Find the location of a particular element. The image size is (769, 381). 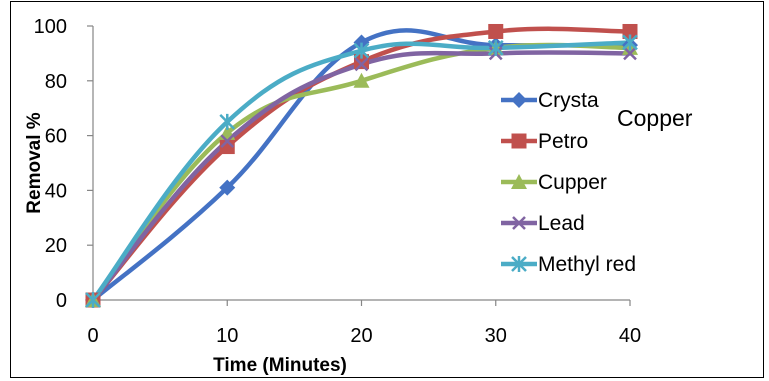

legend-label: Lead is located at coordinates (561, 223).